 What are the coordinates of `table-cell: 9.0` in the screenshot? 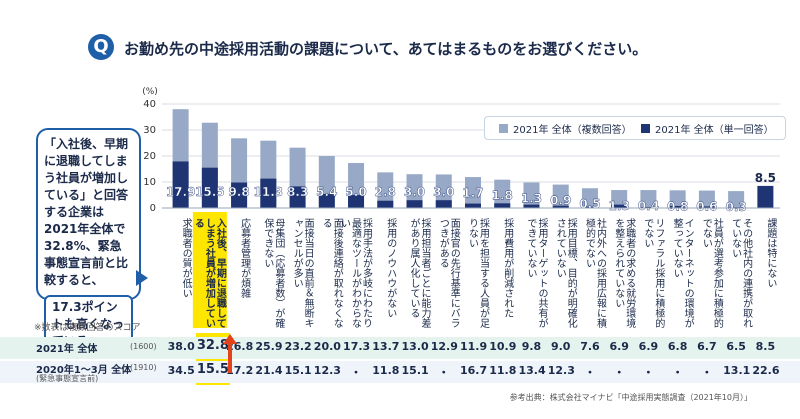 It's located at (560, 346).